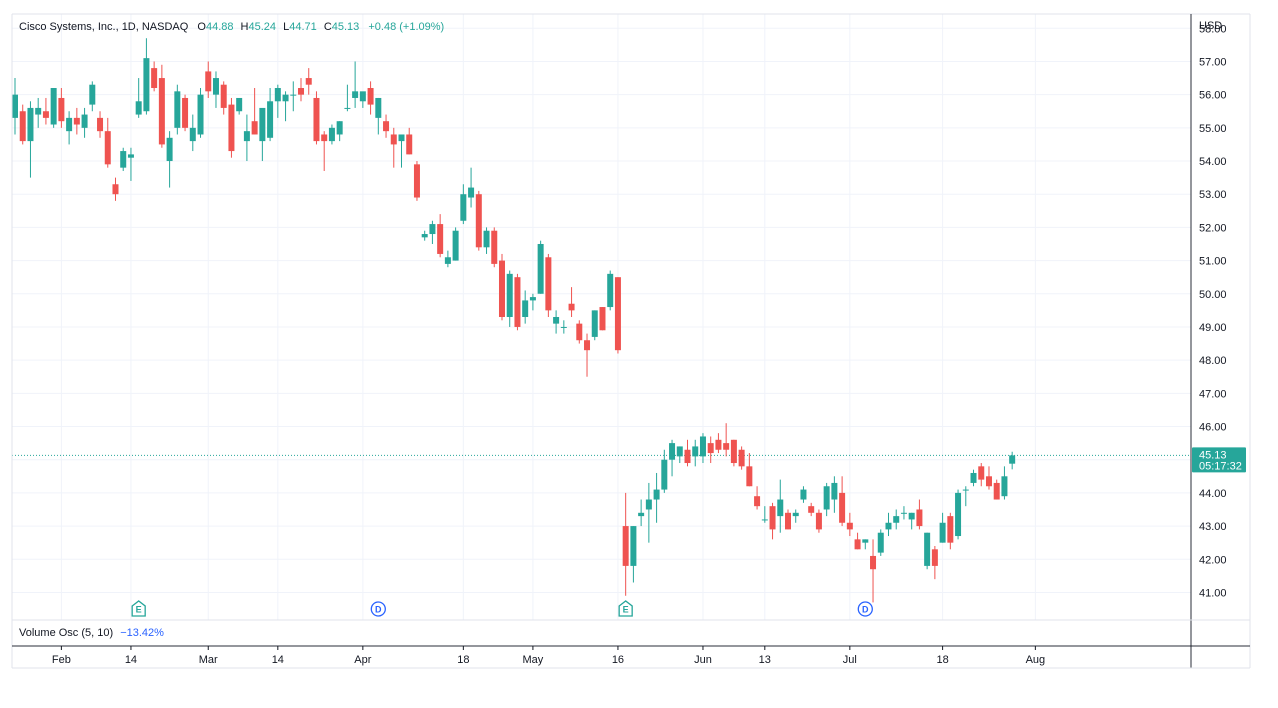  I want to click on dividend-marker: D, so click(865, 609).